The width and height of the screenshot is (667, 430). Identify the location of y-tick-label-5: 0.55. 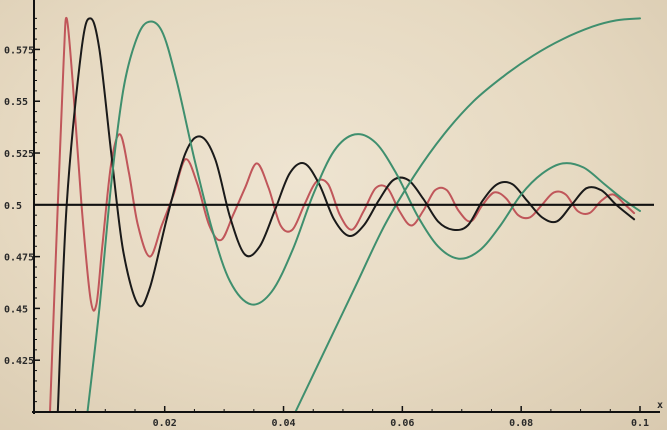
(16, 102).